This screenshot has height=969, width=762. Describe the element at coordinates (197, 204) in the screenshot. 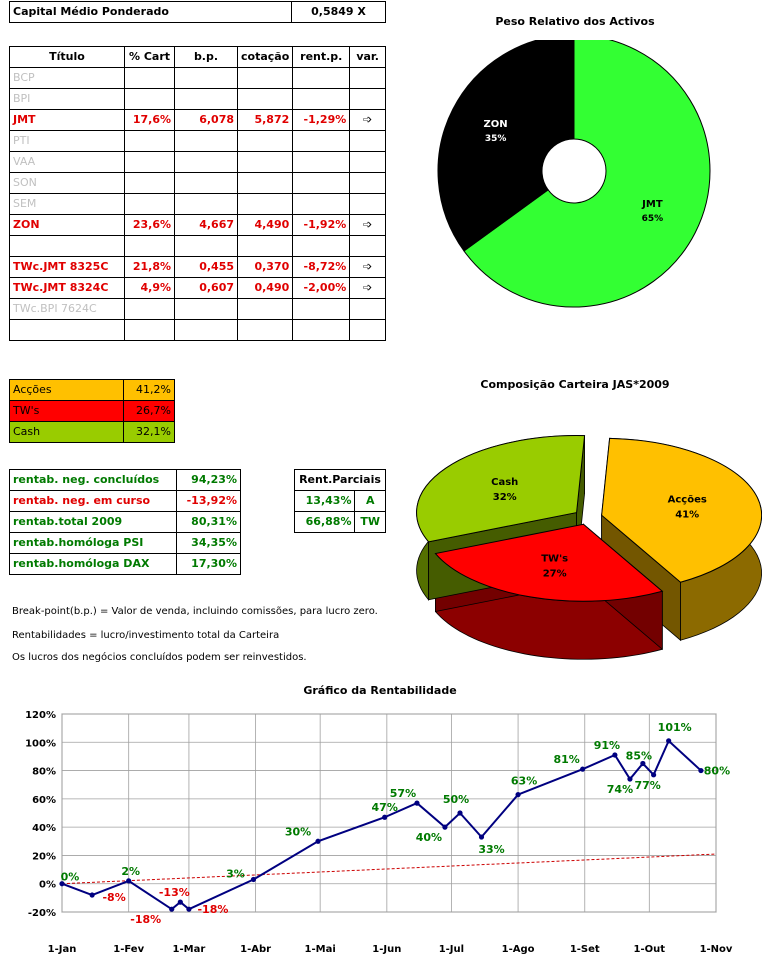

I see `table-row: SEM` at that location.